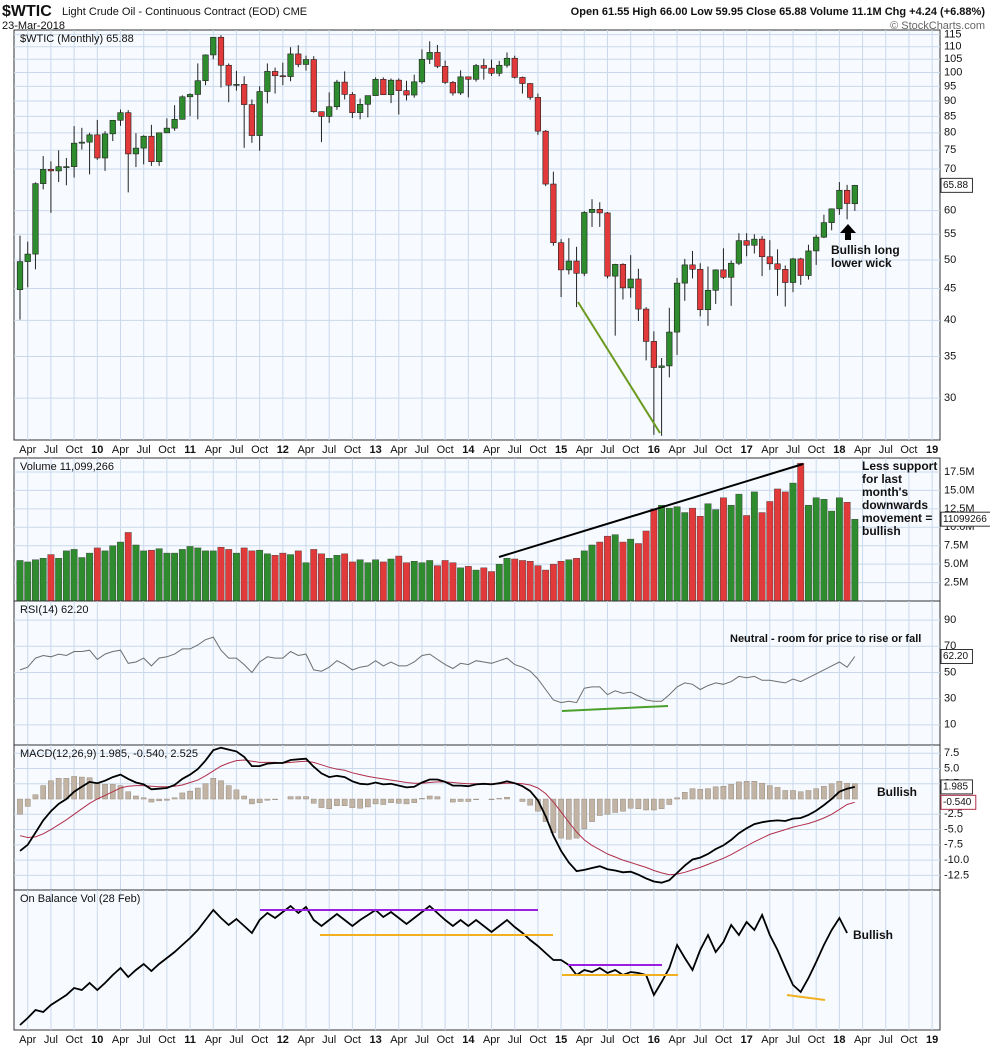  What do you see at coordinates (437, 808) in the screenshot?
I see `histogram` at bounding box center [437, 808].